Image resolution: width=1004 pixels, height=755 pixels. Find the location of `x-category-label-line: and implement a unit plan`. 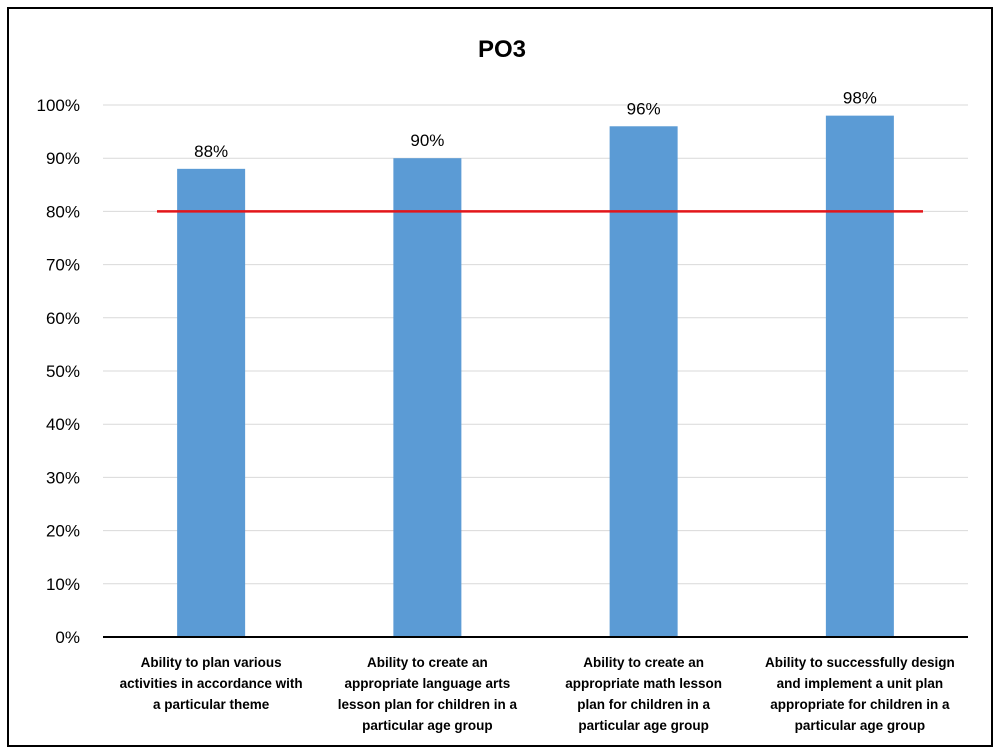

x-category-label-line: and implement a unit plan is located at coordinates (860, 683).